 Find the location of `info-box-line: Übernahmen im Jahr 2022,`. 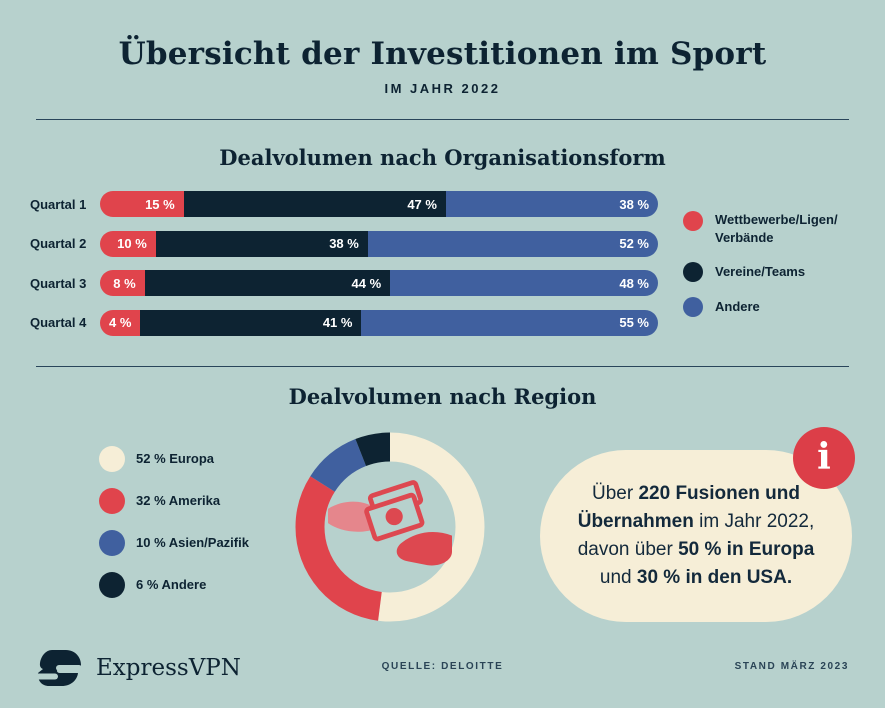

info-box-line: Übernahmen im Jahr 2022, is located at coordinates (696, 521).